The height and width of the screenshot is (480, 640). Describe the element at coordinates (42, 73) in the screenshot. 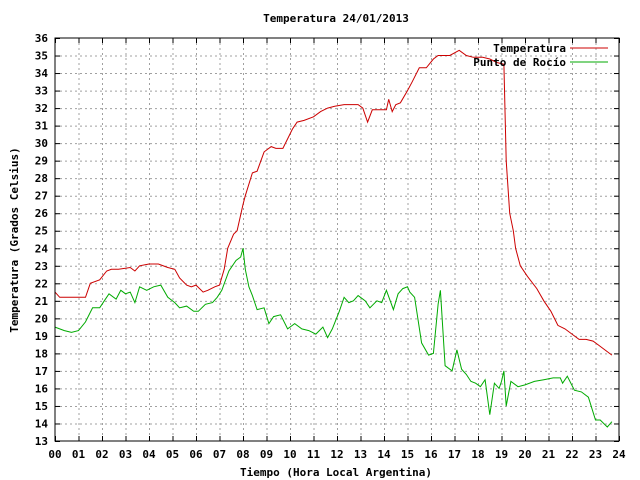

I see `y-tick-label: 34` at that location.